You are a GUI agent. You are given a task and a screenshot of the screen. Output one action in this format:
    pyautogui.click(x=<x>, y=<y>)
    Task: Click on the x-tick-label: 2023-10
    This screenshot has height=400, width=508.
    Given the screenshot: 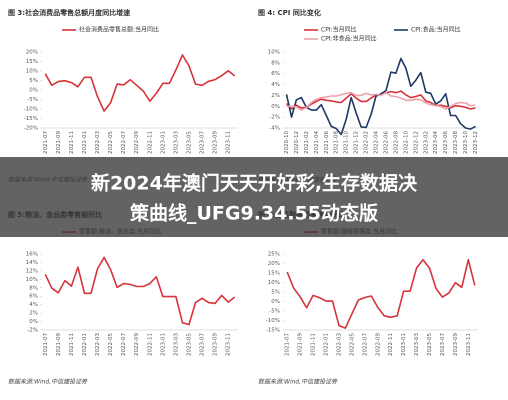 What is the action you would take?
    pyautogui.click(x=466, y=142)
    